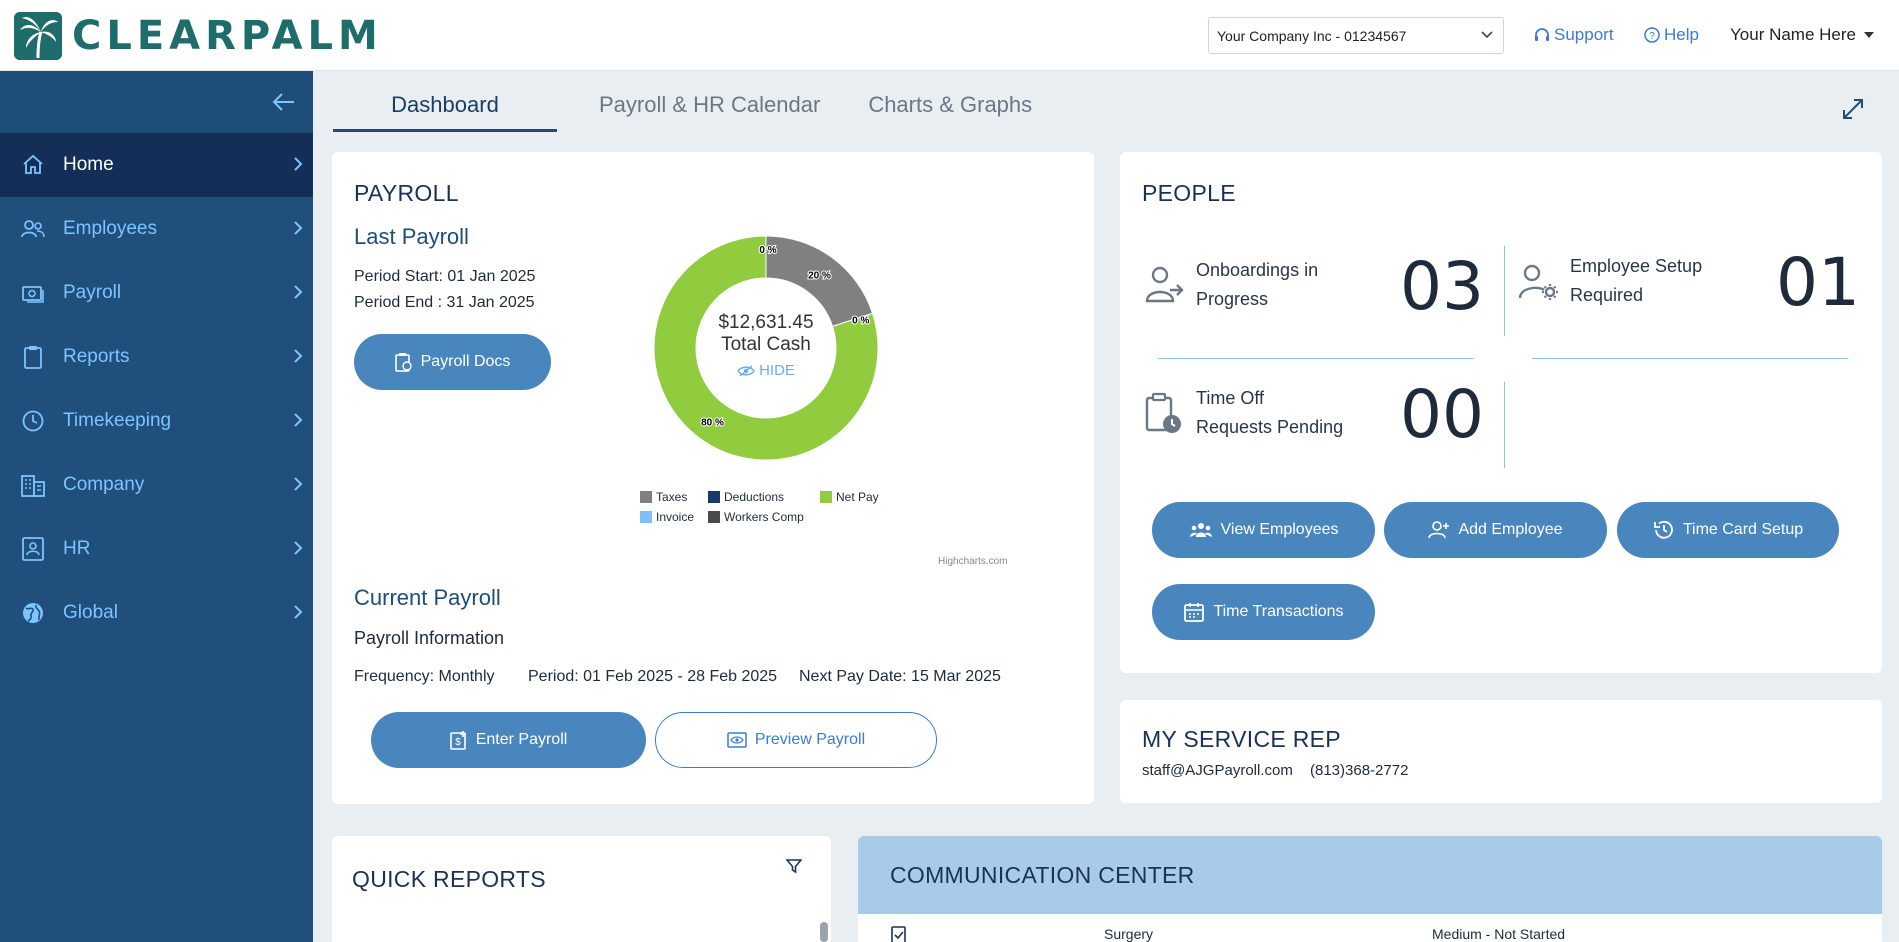 This screenshot has height=942, width=1899. Describe the element at coordinates (508, 740) in the screenshot. I see `enter-payroll-button: $ Enter Payroll` at that location.